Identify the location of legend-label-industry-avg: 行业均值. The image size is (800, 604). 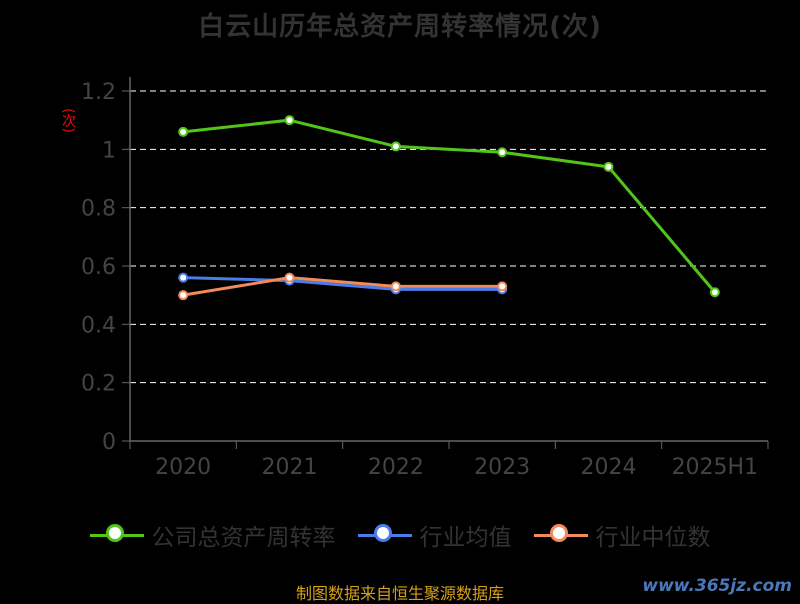
(465, 538).